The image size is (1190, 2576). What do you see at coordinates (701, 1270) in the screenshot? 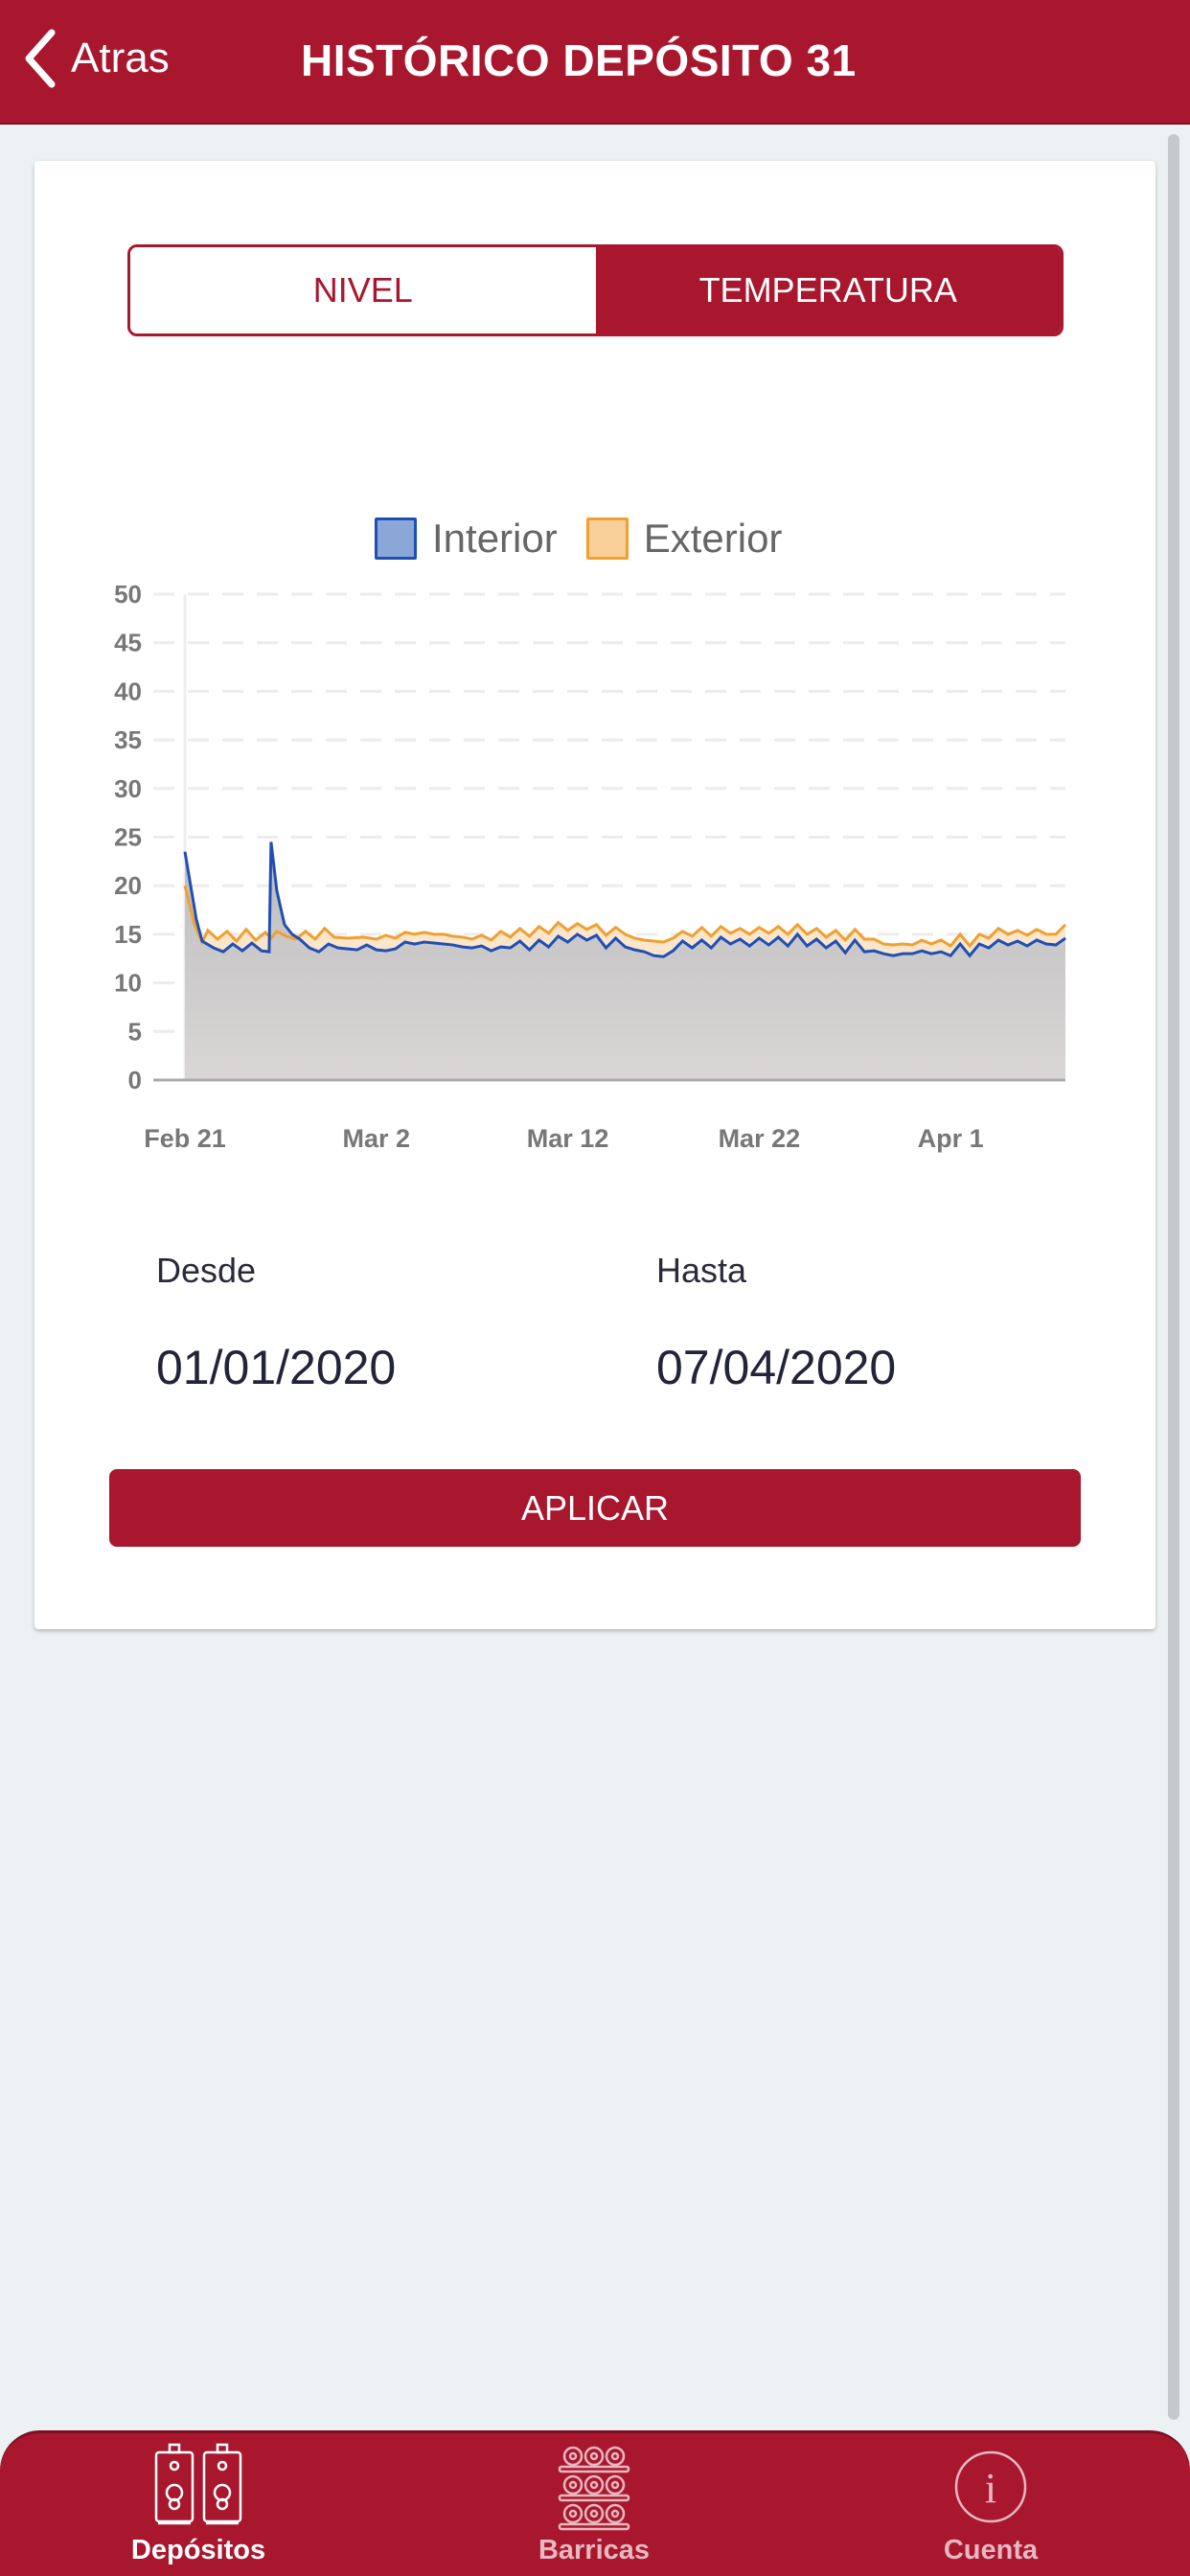
I see `to-label: Hasta` at bounding box center [701, 1270].